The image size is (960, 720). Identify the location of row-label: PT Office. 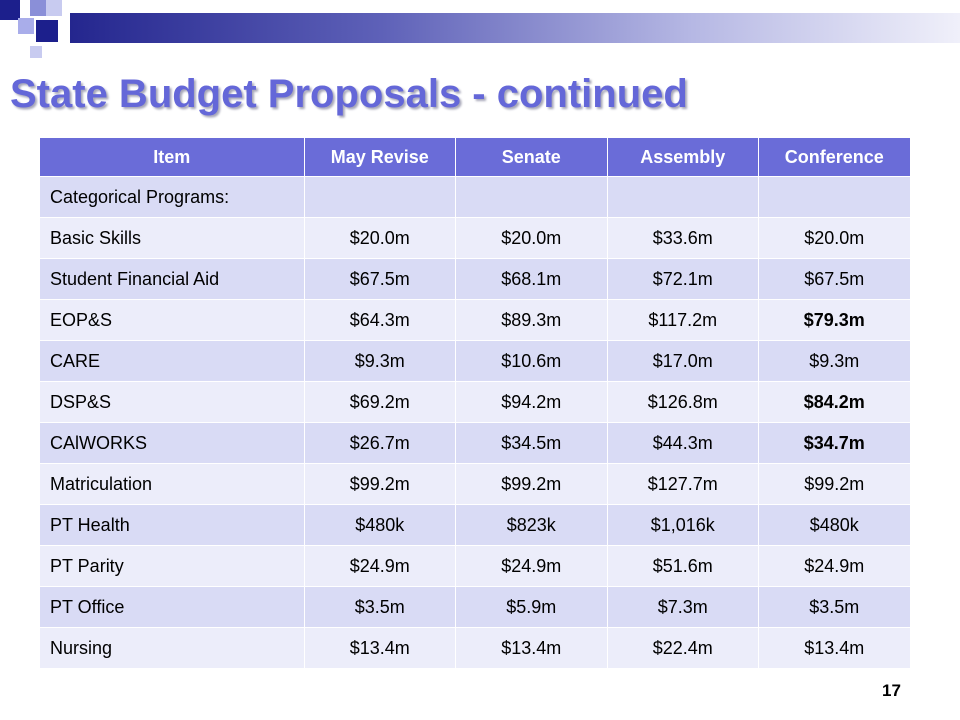
(172, 607).